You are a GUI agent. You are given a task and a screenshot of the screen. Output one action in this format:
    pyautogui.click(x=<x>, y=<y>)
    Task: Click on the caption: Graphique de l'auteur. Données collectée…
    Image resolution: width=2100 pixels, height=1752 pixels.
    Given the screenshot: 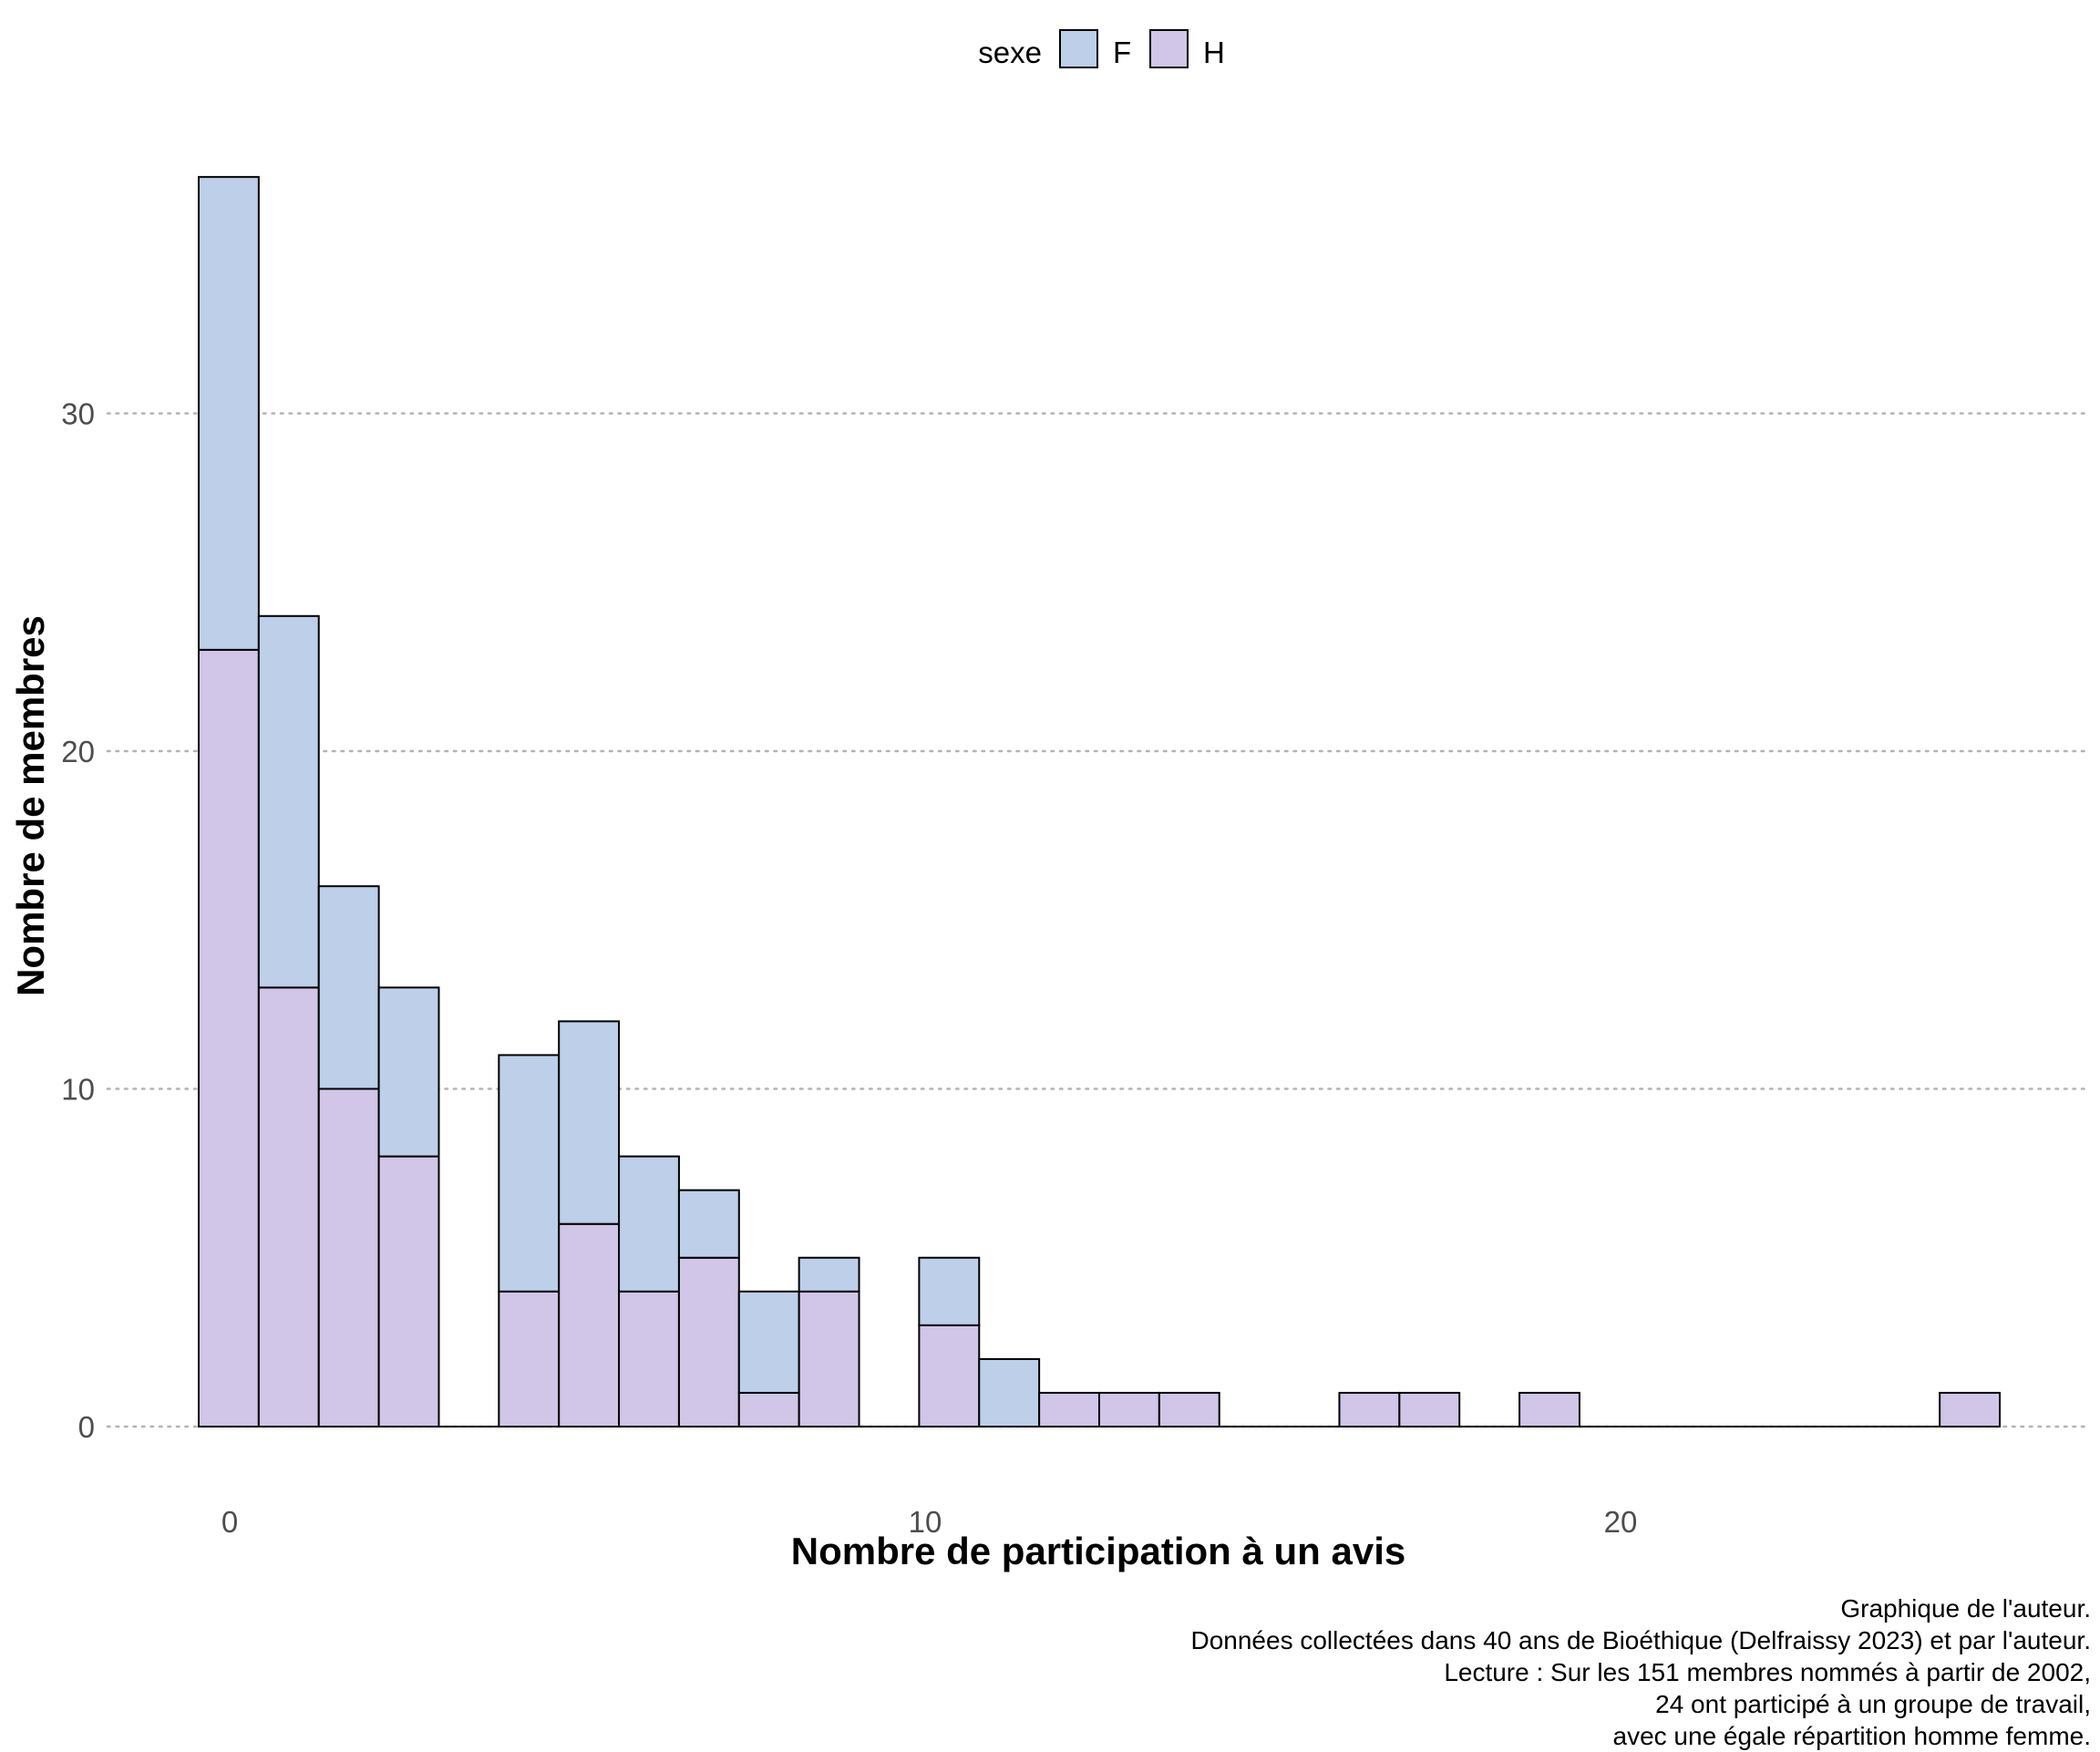 What is the action you would take?
    pyautogui.click(x=1640, y=1672)
    